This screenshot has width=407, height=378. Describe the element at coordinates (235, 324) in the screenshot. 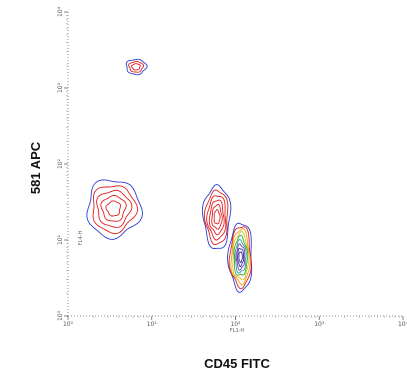

I see `x-tick-label: 10²` at that location.